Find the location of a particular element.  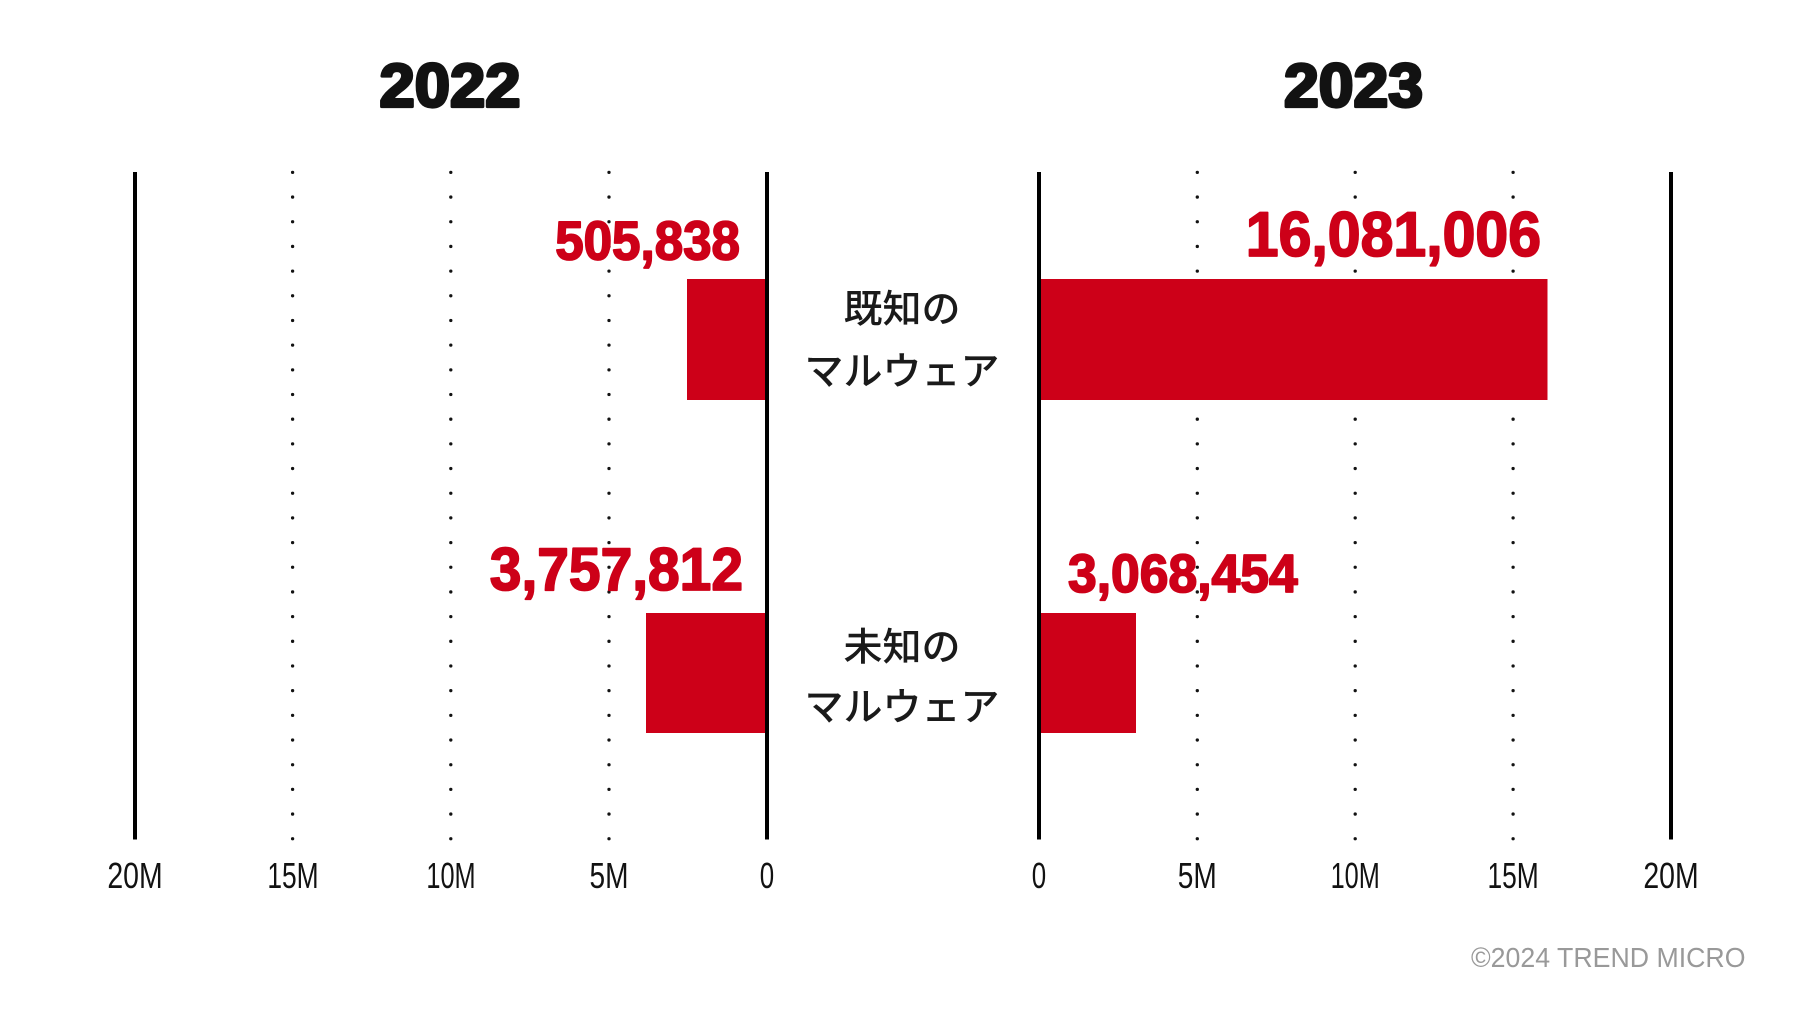

svg-text: 505,838 is located at coordinates (647, 241).